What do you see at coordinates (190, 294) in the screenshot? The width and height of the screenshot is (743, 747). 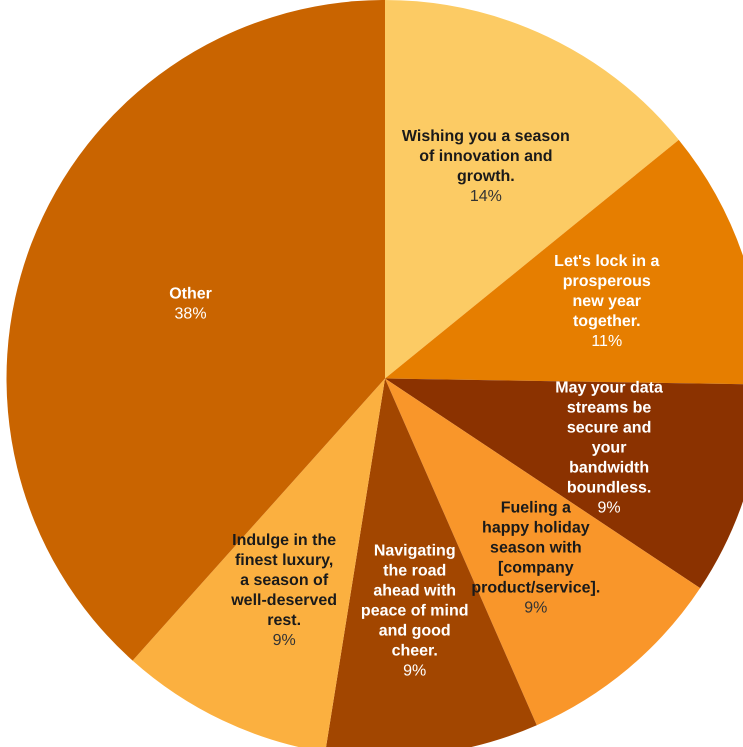 I see `slice-label: Other` at bounding box center [190, 294].